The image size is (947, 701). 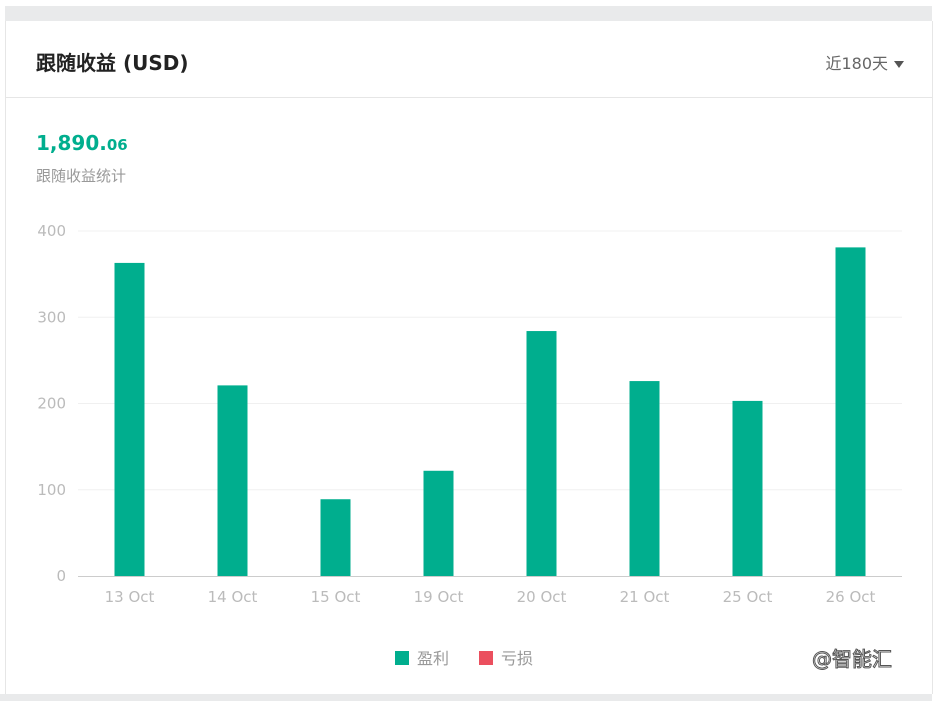 What do you see at coordinates (468, 13) in the screenshot?
I see `top-divider` at bounding box center [468, 13].